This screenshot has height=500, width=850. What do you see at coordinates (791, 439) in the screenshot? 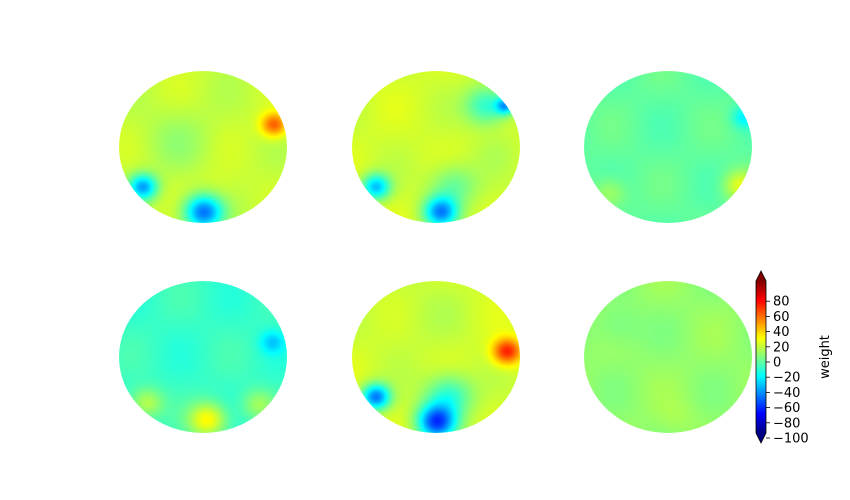
I see `colorbar-tick-label: −100` at bounding box center [791, 439].